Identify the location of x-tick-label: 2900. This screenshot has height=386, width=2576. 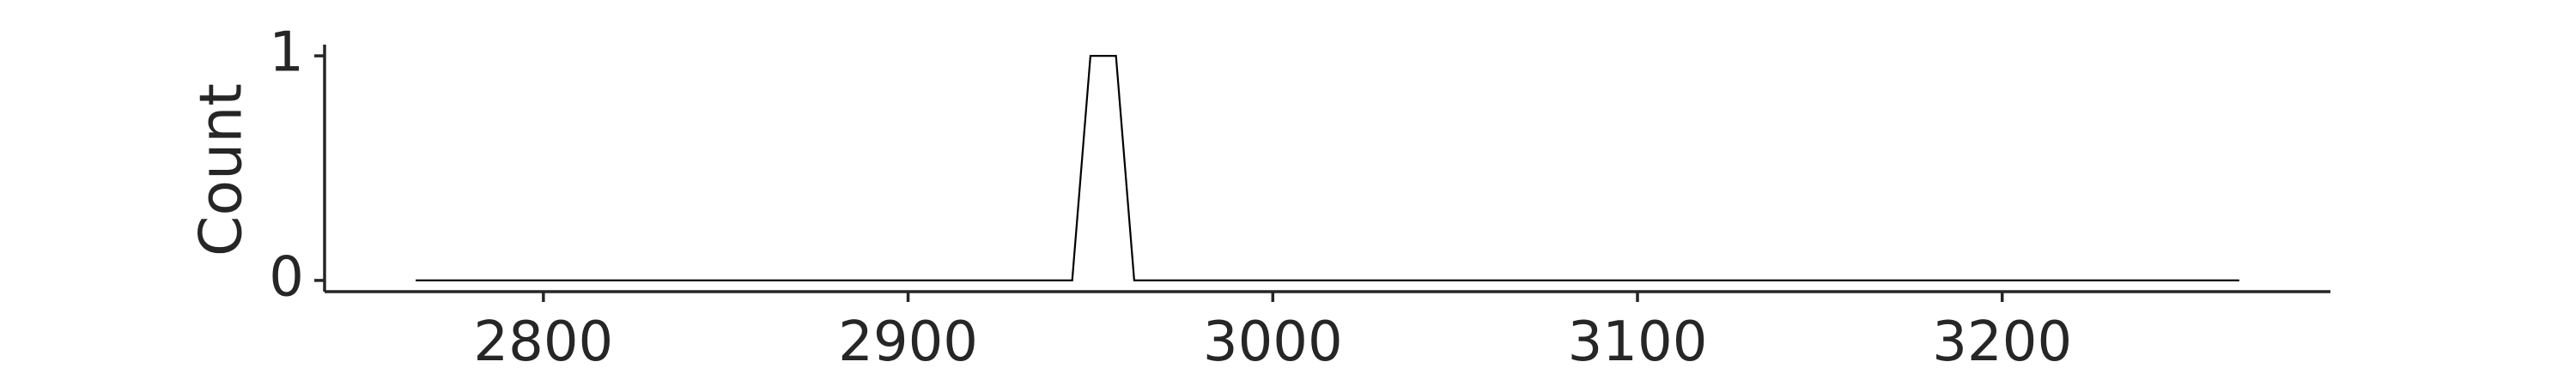
(908, 342).